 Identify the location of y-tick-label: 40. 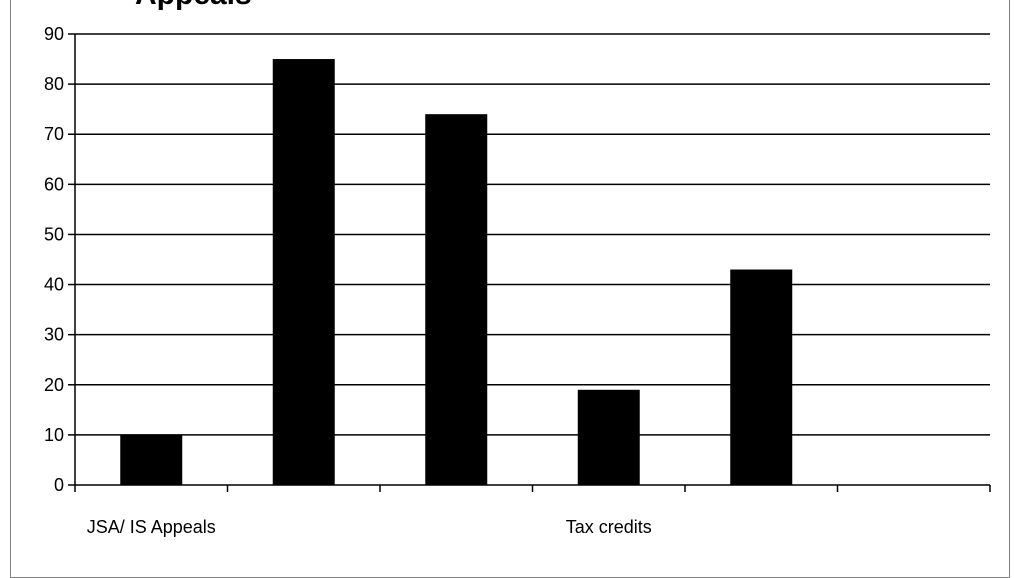
(54, 285).